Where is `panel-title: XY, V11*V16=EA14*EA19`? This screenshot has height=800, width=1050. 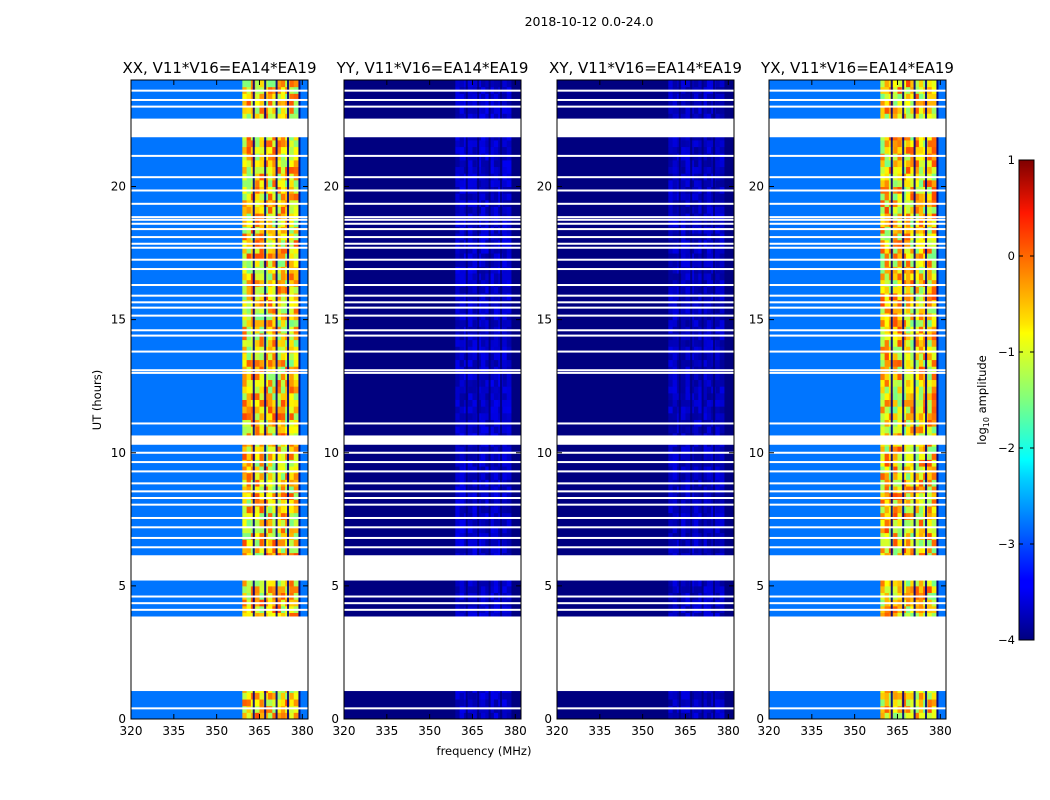
panel-title: XY, V11*V16=EA14*EA19 is located at coordinates (645, 68).